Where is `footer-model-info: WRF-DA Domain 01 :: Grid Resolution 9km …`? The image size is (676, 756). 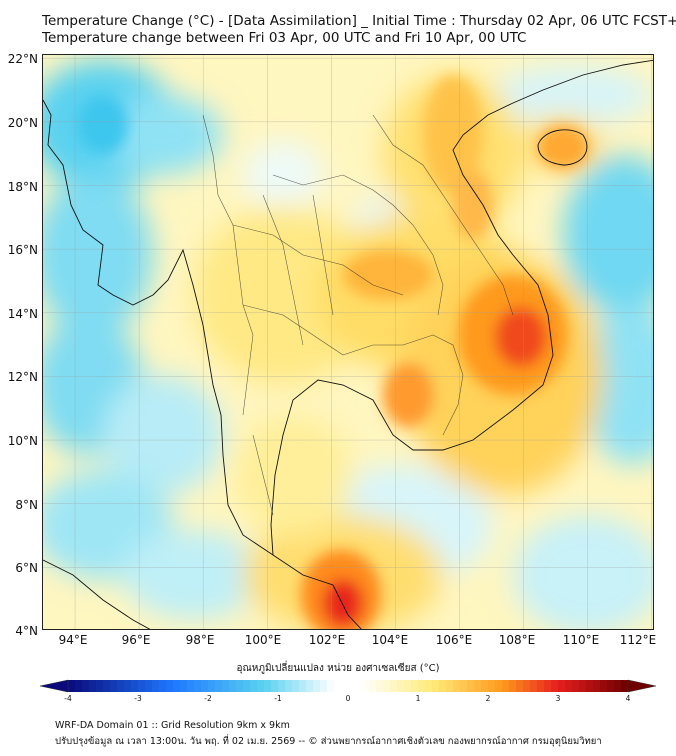
footer-model-info: WRF-DA Domain 01 :: Grid Resolution 9km … is located at coordinates (172, 725).